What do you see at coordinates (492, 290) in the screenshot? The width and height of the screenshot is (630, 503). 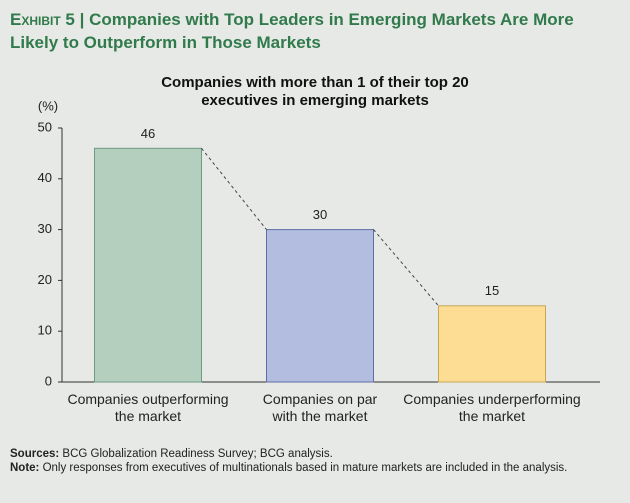 I see `value-label: 15` at bounding box center [492, 290].